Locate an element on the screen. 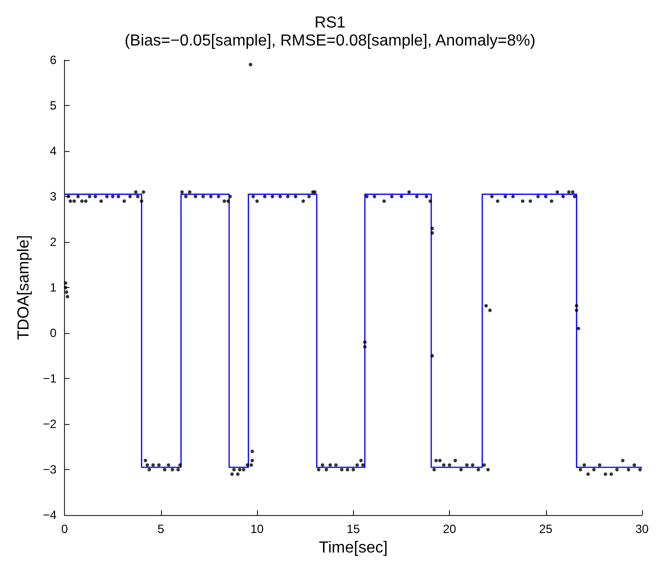 This screenshot has height=569, width=660. y-tick-label: 5 is located at coordinates (53, 105).